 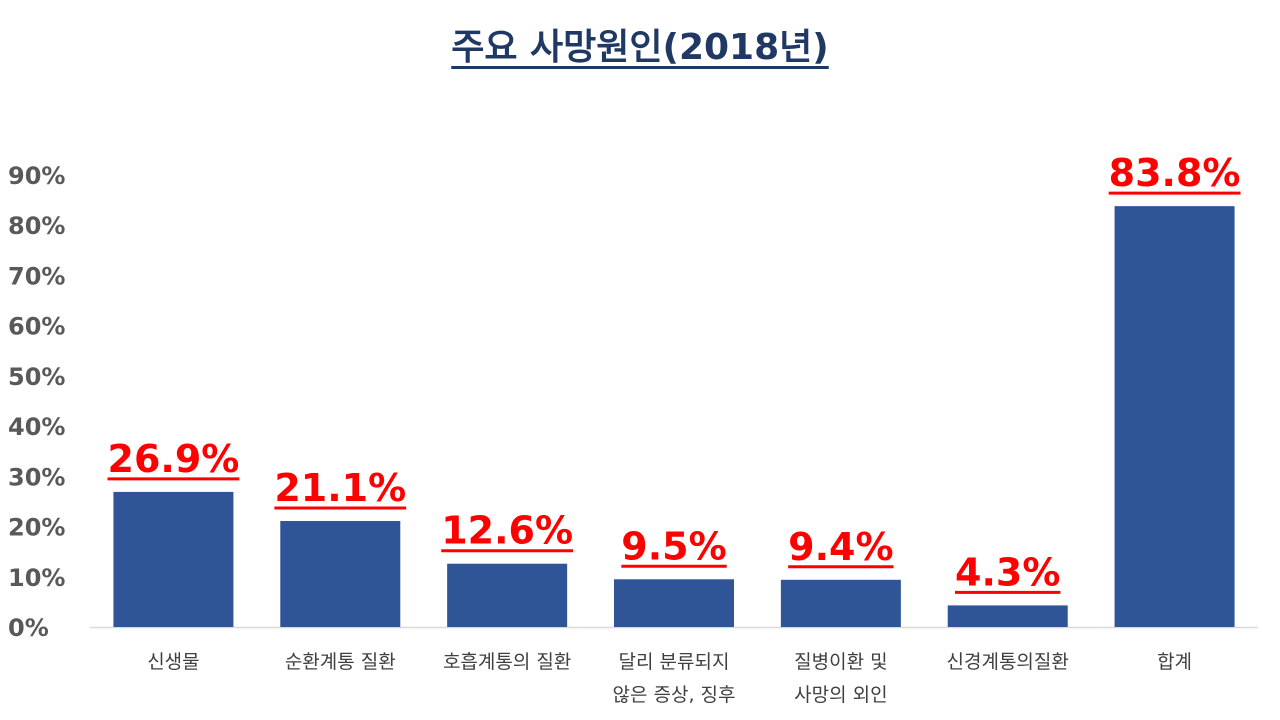 I want to click on x-category-label: 신경계통의질환, so click(x=1008, y=662).